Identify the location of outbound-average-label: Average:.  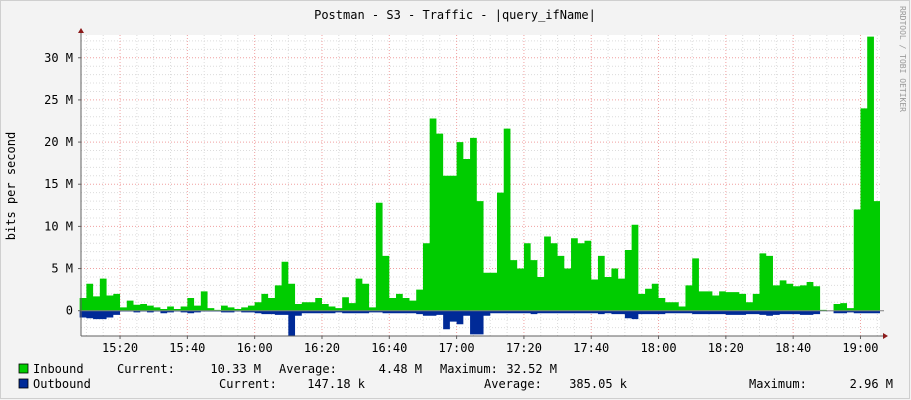
(513, 384).